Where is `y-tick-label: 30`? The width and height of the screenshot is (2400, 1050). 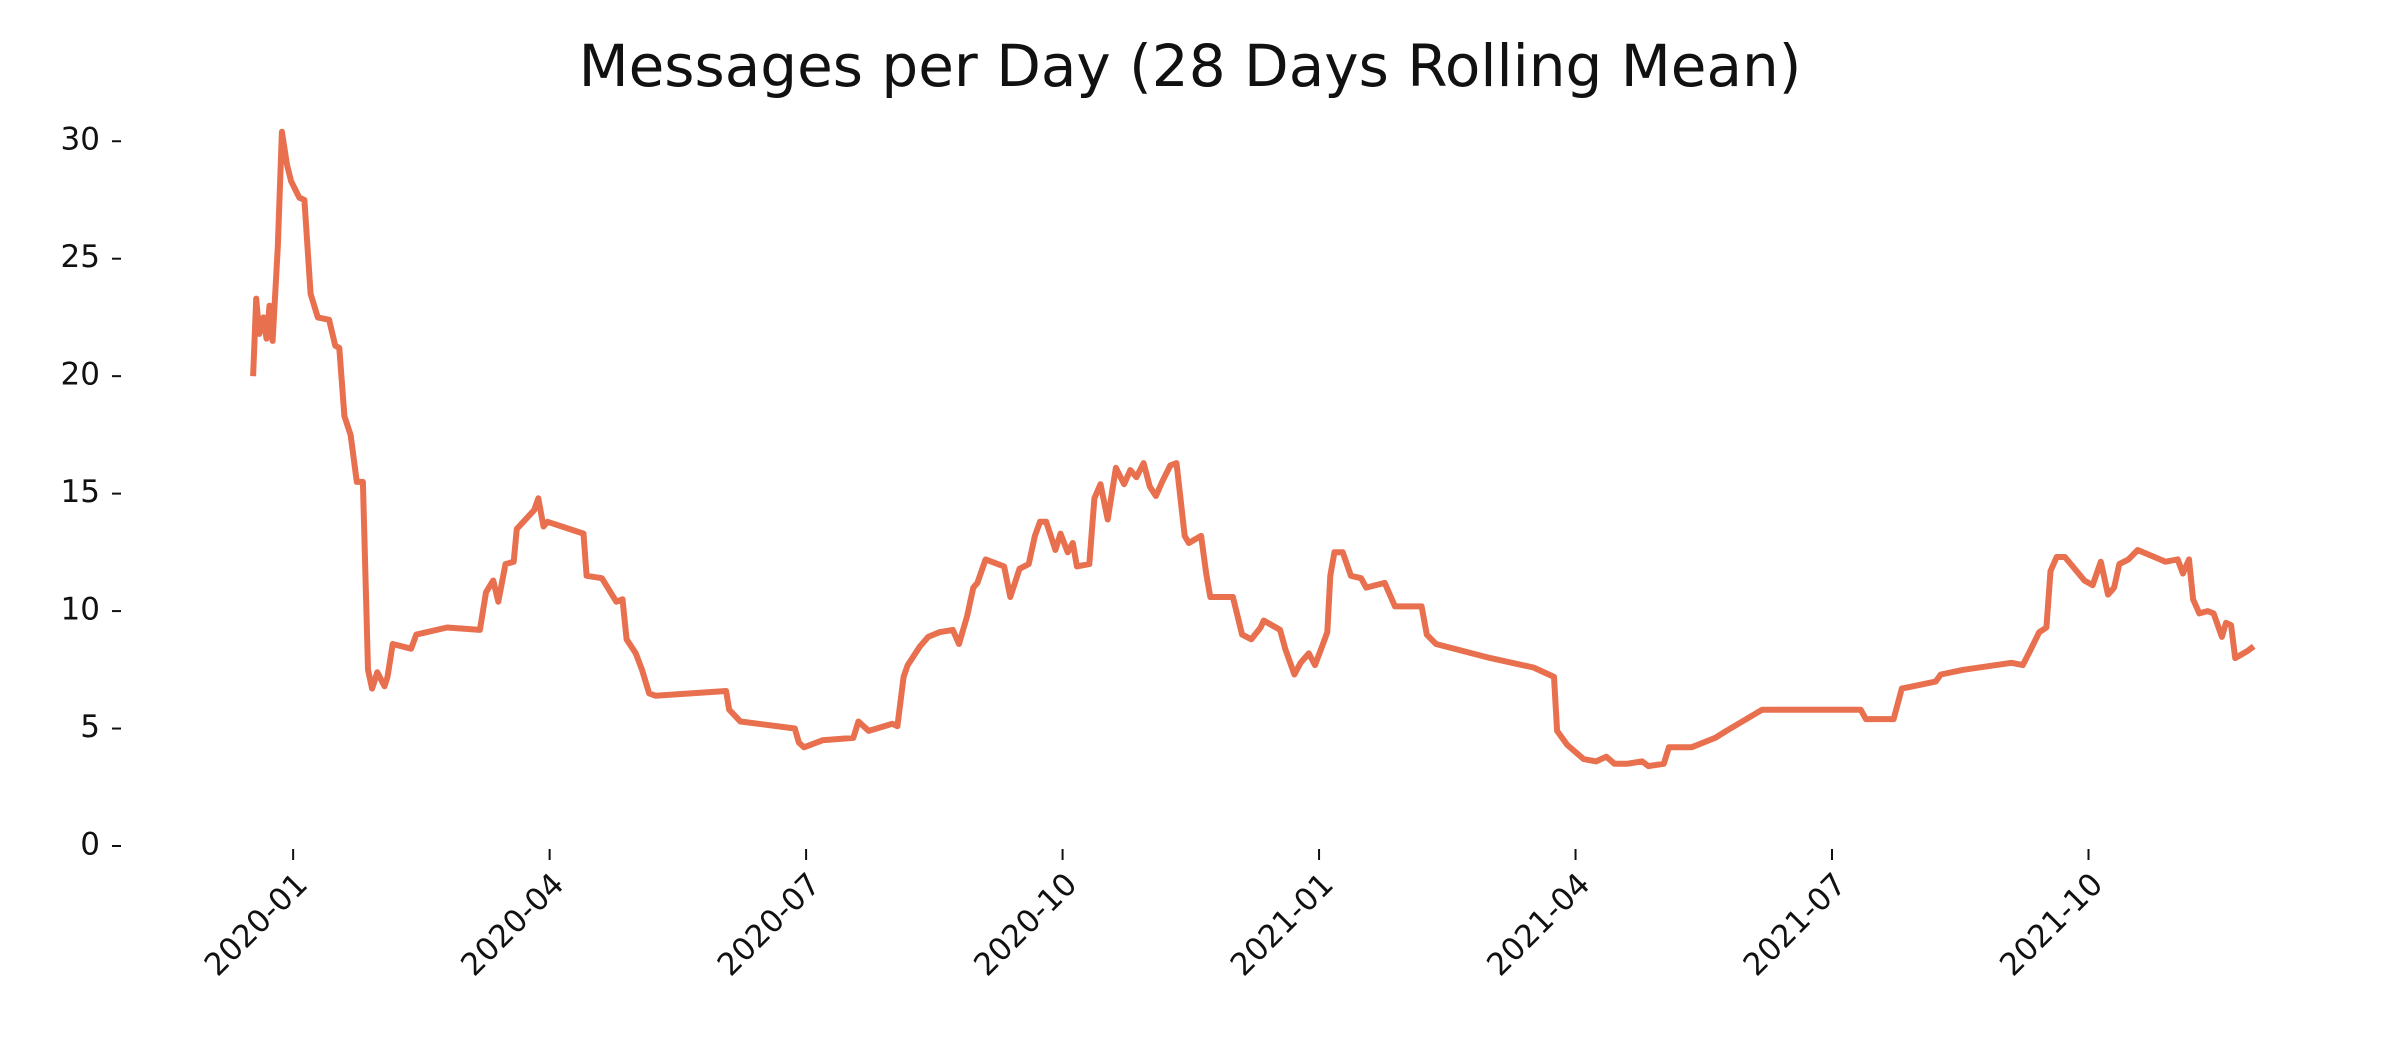 y-tick-label: 30 is located at coordinates (80, 140).